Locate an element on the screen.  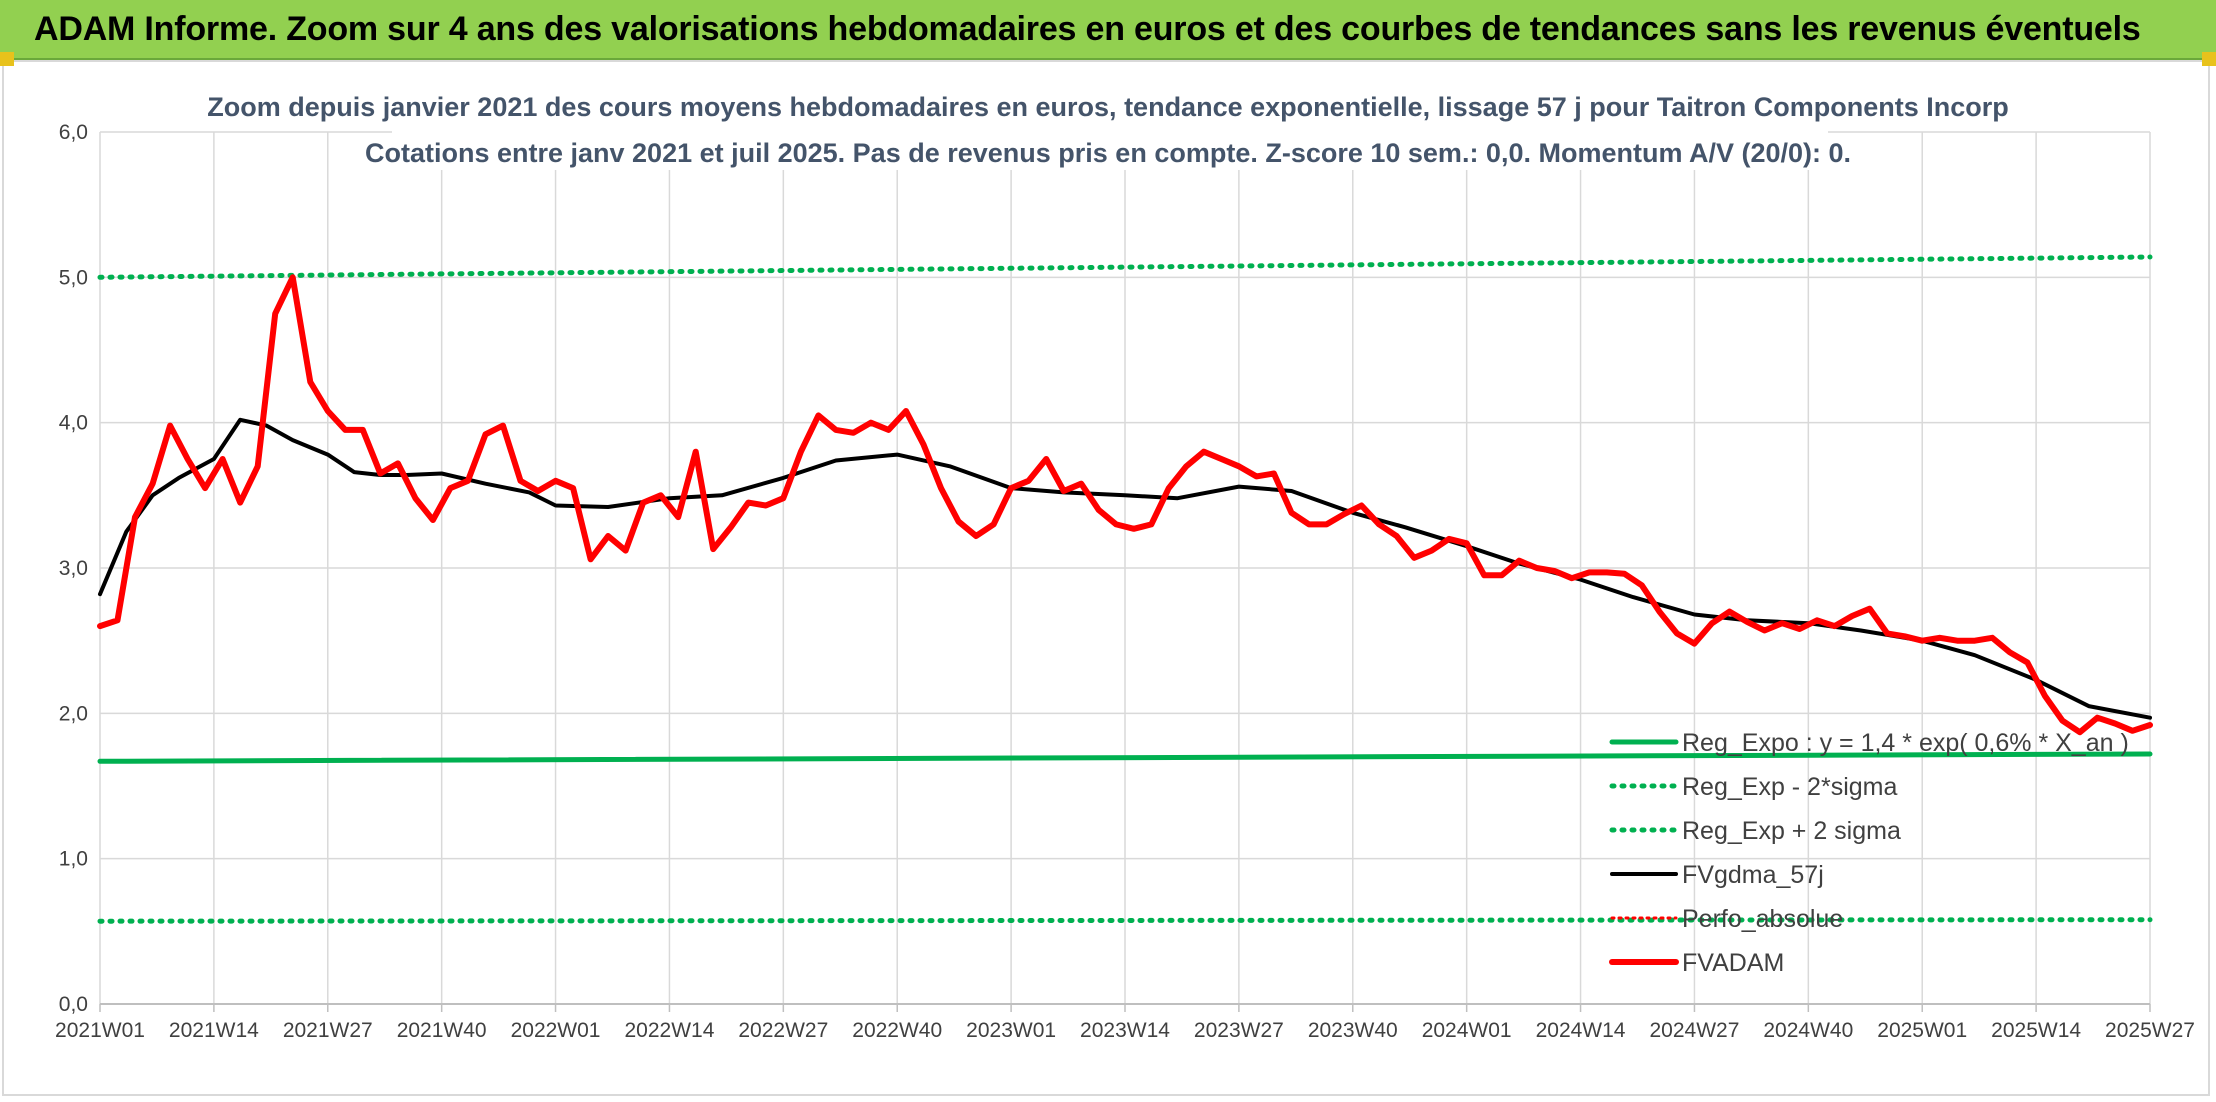
x-tick-label: 2024W40 is located at coordinates (1808, 1030).